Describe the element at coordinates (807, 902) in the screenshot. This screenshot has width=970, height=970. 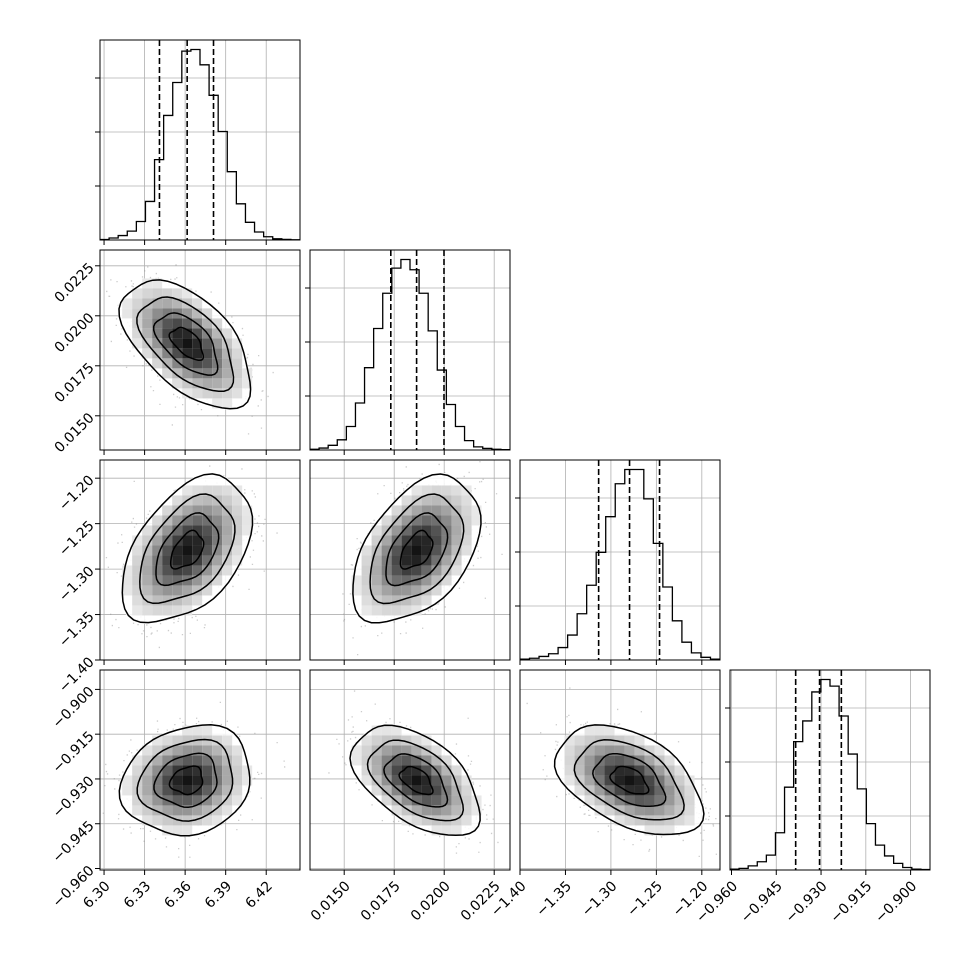
I see `xtick-label-3-2: −0.930` at that location.